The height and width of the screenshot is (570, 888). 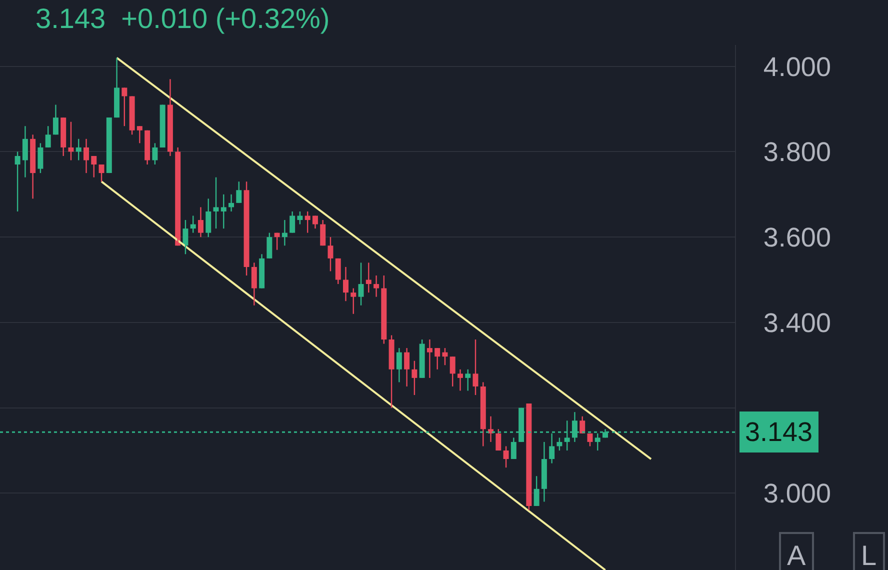 I want to click on y-tick-label: 3.000, so click(x=797, y=493).